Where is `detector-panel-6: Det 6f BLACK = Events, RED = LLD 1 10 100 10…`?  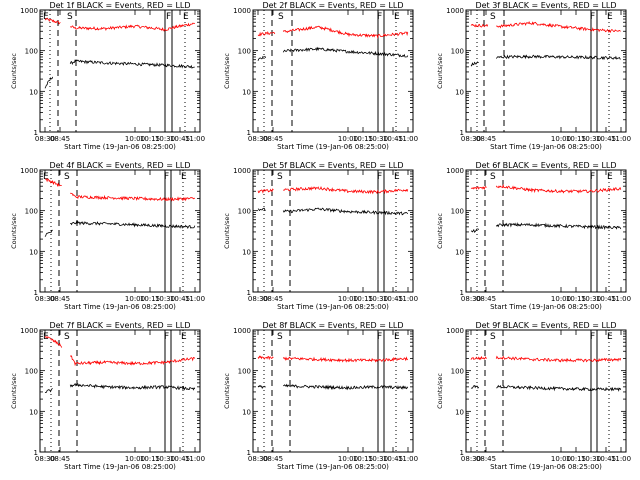
detector-panel-6: Det 6f BLACK = Events, RED = LLD 1 10 100 10… is located at coordinates (533, 236).